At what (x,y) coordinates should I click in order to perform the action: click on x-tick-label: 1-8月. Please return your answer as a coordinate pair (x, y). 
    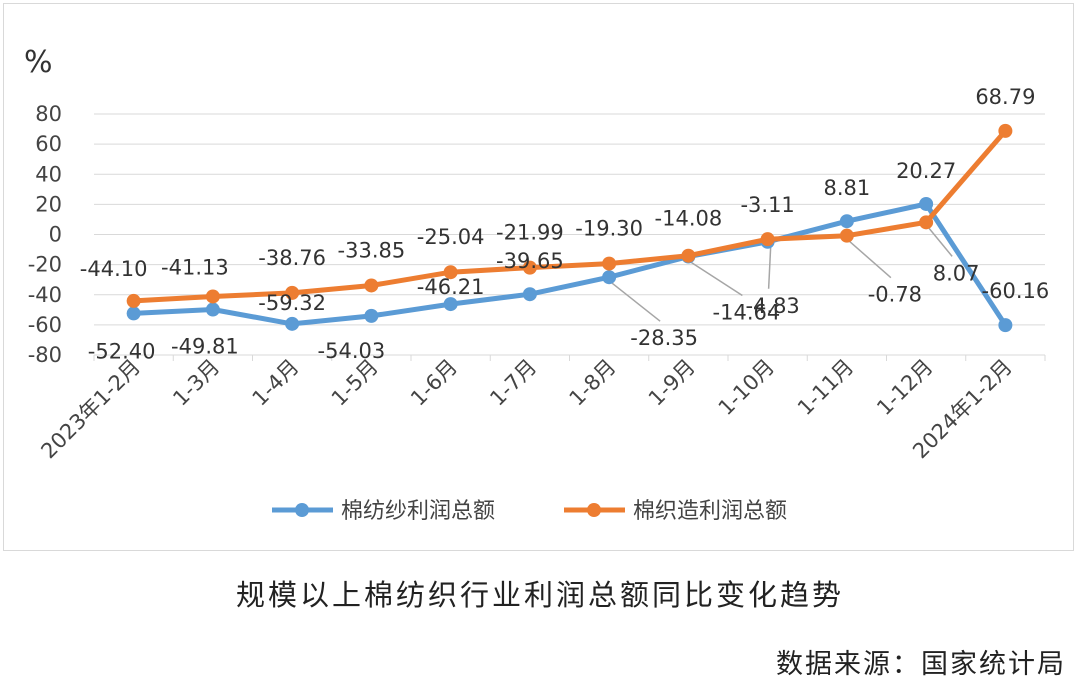
    Looking at the image, I should click on (593, 383).